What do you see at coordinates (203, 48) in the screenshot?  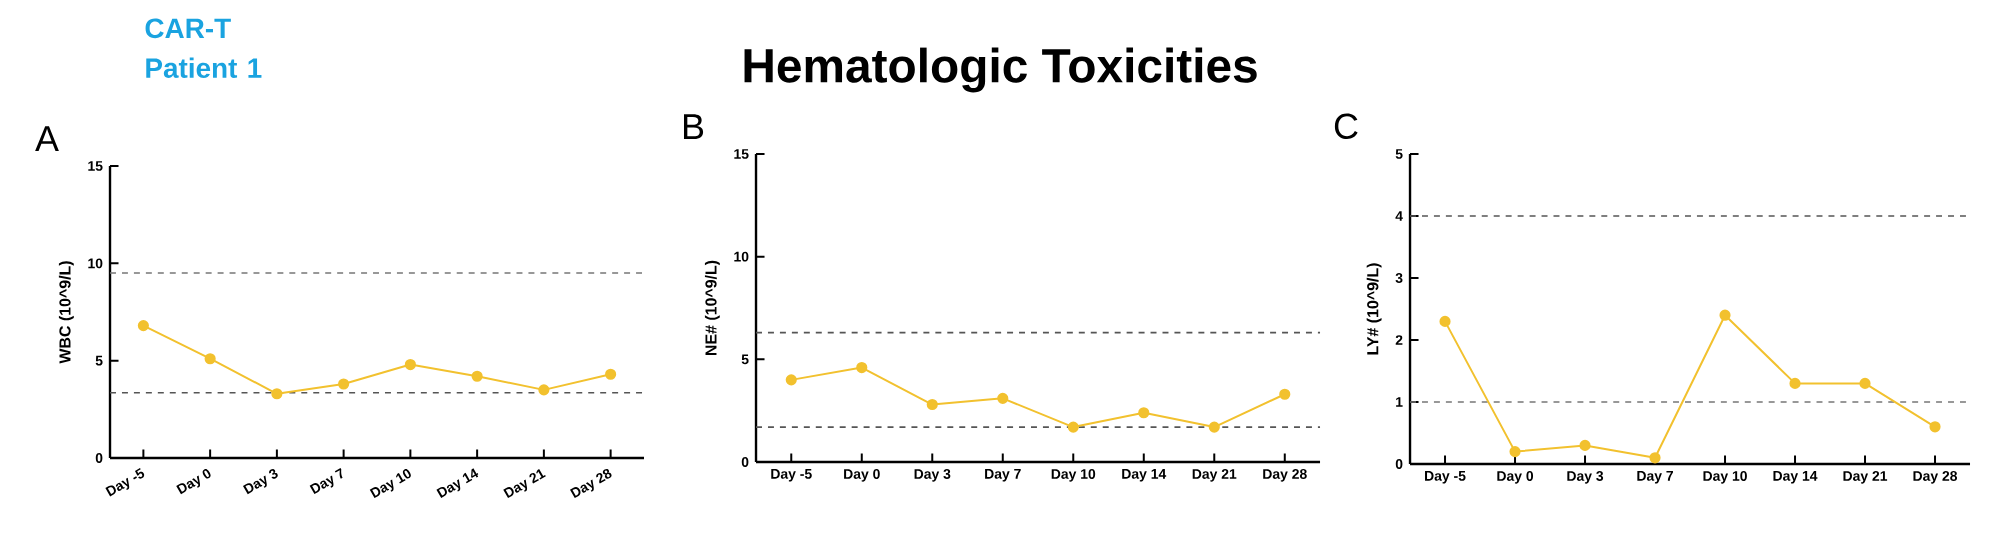 I see `text: CAR-T Patient 1` at bounding box center [203, 48].